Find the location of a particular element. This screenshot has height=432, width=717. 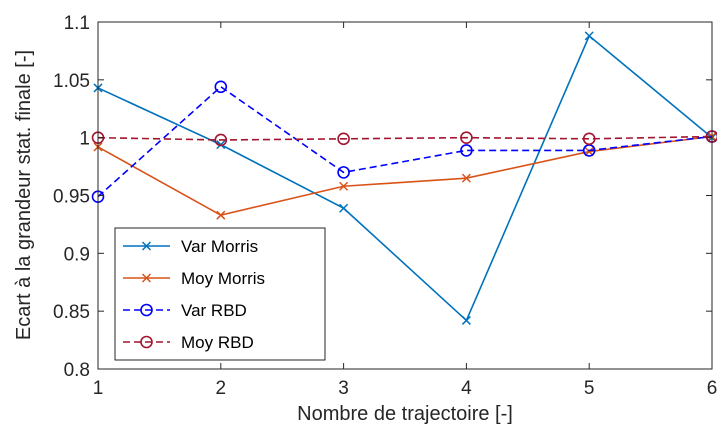

legend-item: Moy RBD is located at coordinates (188, 342).